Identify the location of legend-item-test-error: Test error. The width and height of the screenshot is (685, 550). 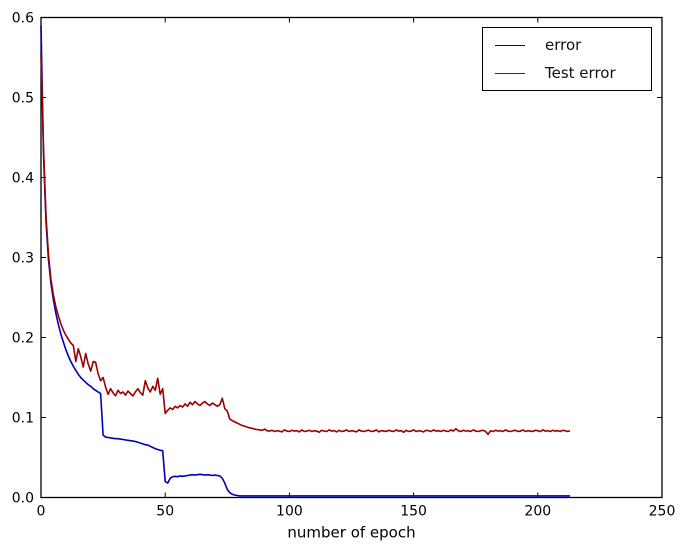
(567, 73).